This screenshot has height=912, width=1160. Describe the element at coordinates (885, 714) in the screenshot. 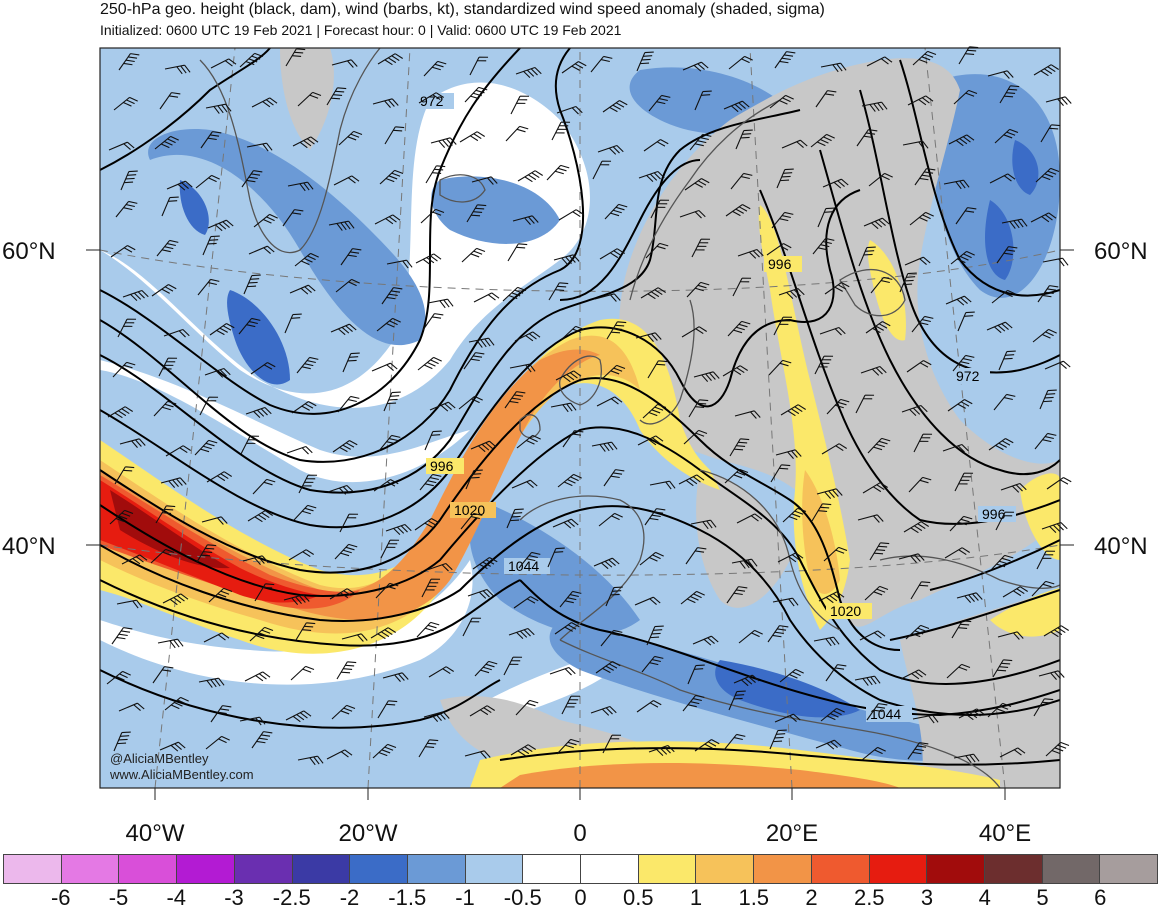

I see `contour-label: 1044` at that location.